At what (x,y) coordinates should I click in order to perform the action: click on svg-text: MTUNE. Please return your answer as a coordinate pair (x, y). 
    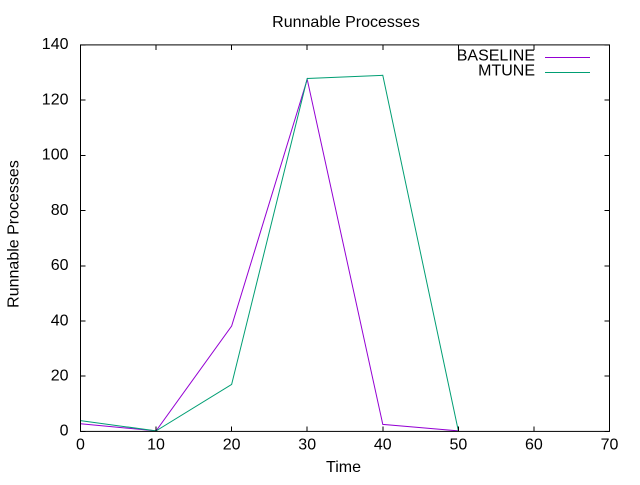
    Looking at the image, I should click on (506, 71).